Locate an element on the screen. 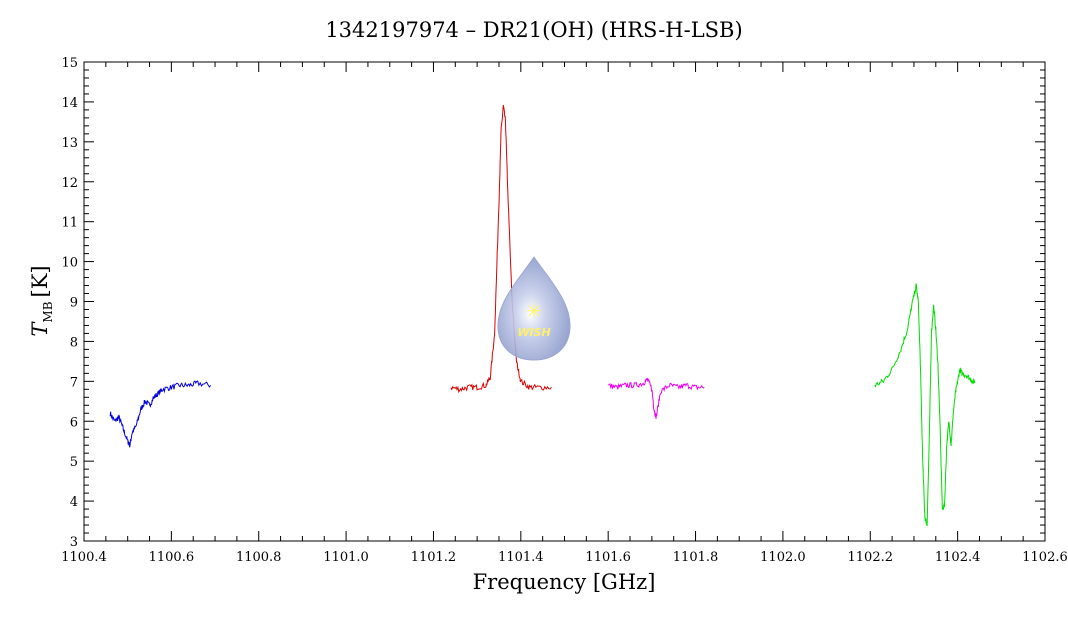  y-tick-label: 7 is located at coordinates (74, 382).